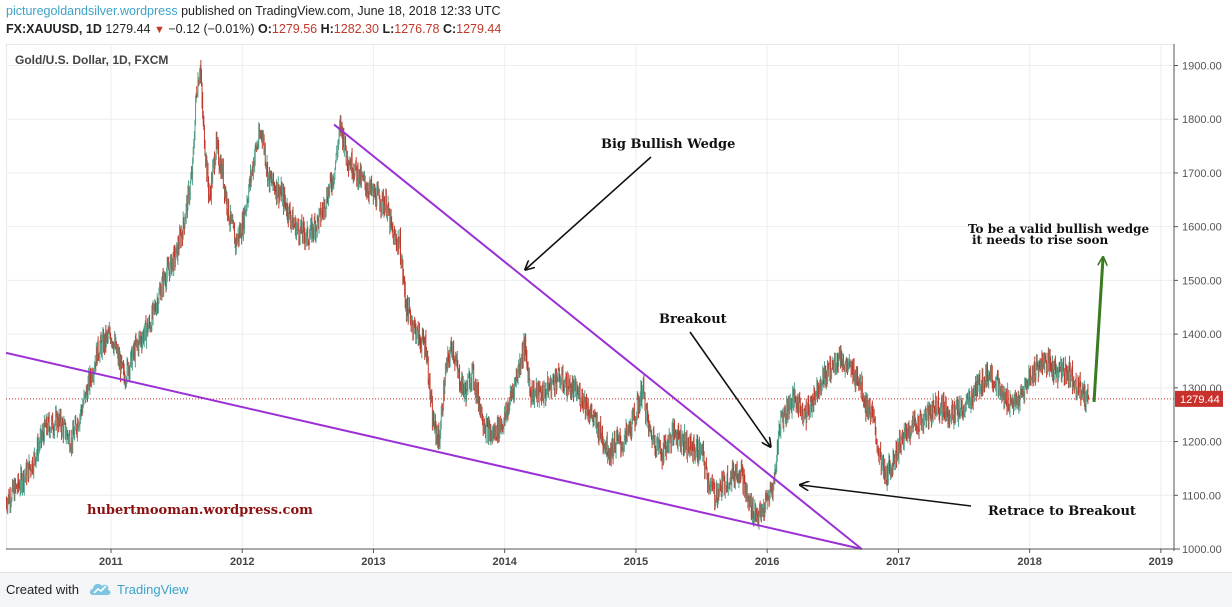 The height and width of the screenshot is (607, 1232). I want to click on y-tick-label: 1900.00, so click(1202, 66).